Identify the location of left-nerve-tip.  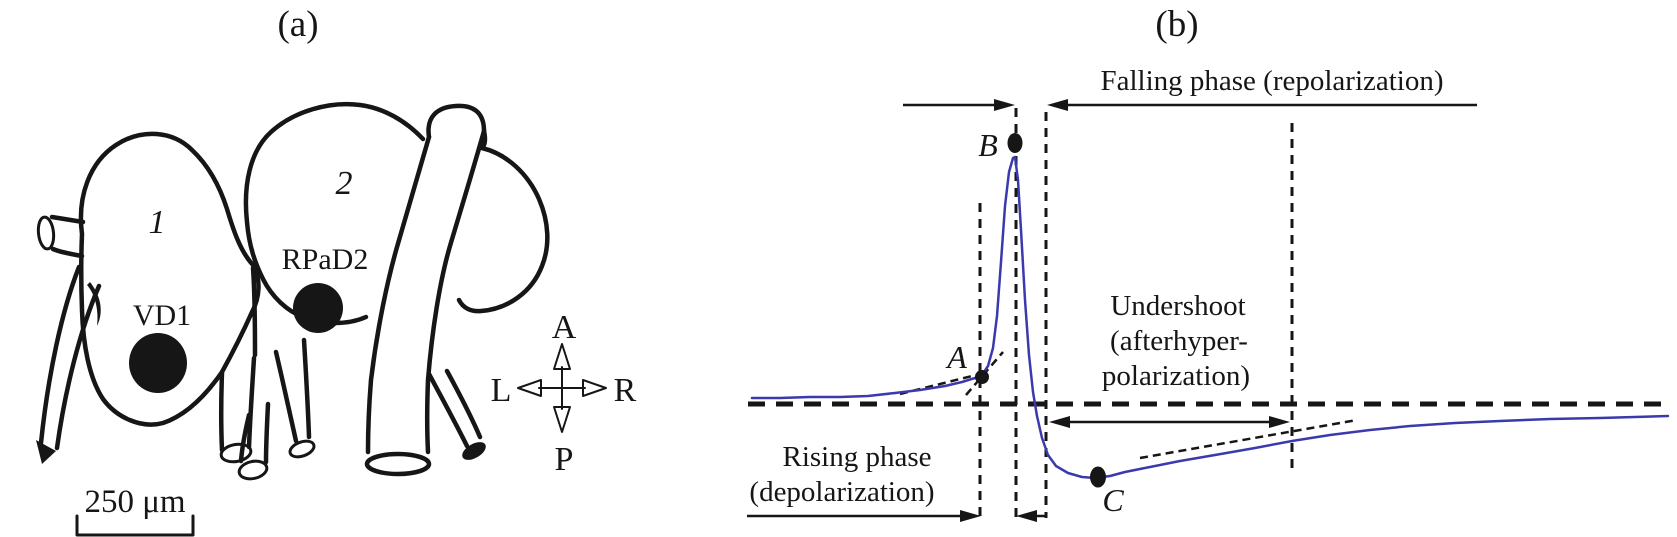
(46, 452).